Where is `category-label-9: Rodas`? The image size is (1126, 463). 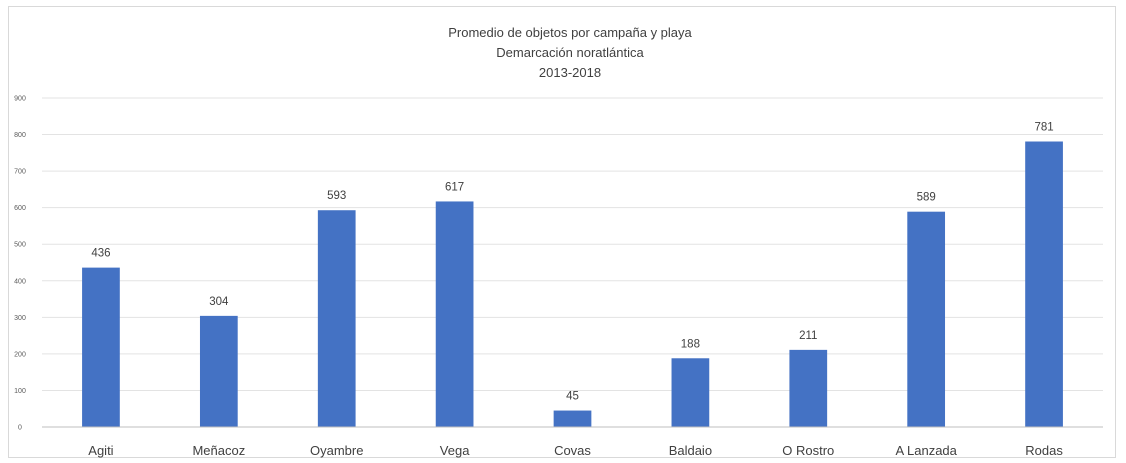
category-label-9: Rodas is located at coordinates (1044, 450).